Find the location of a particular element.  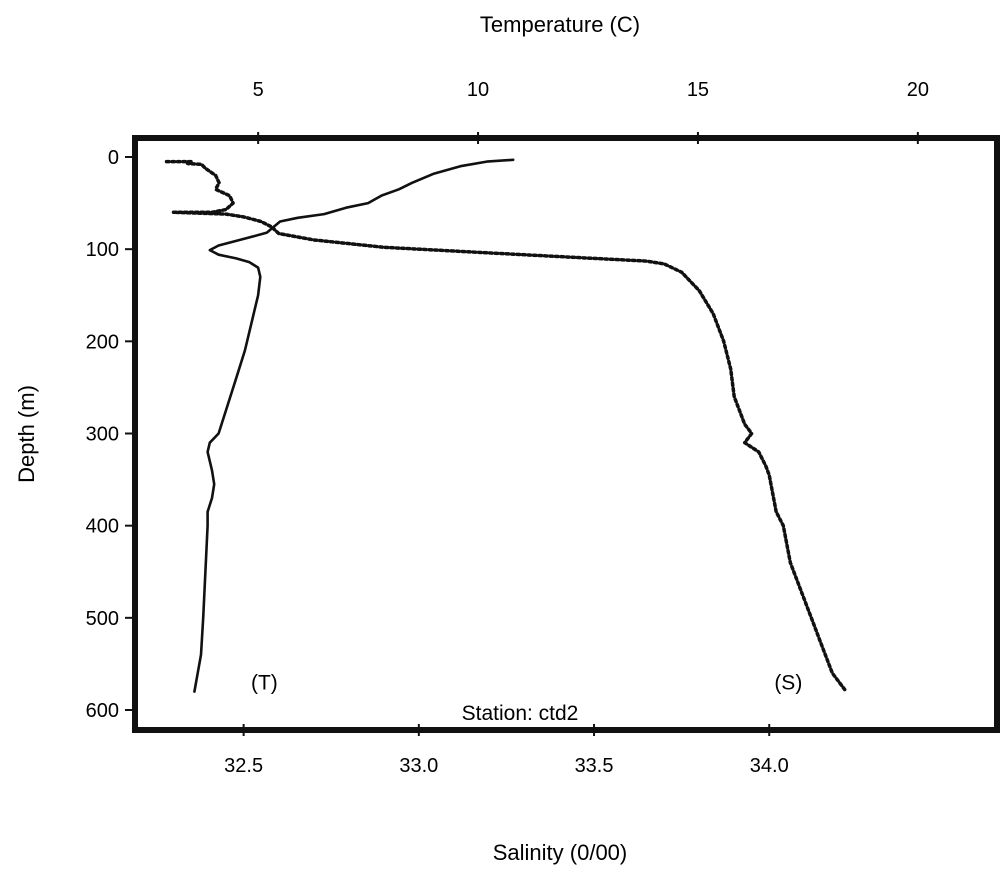

depth-tick-label: 0 is located at coordinates (113, 158).